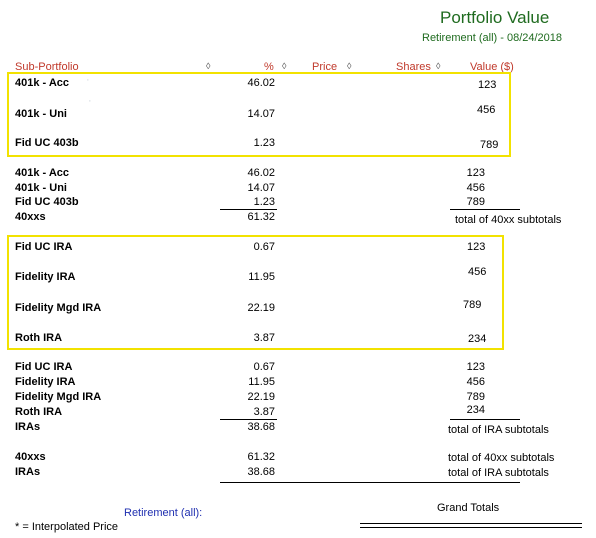 The width and height of the screenshot is (596, 538). Describe the element at coordinates (28, 472) in the screenshot. I see `total-name: IRAs` at that location.